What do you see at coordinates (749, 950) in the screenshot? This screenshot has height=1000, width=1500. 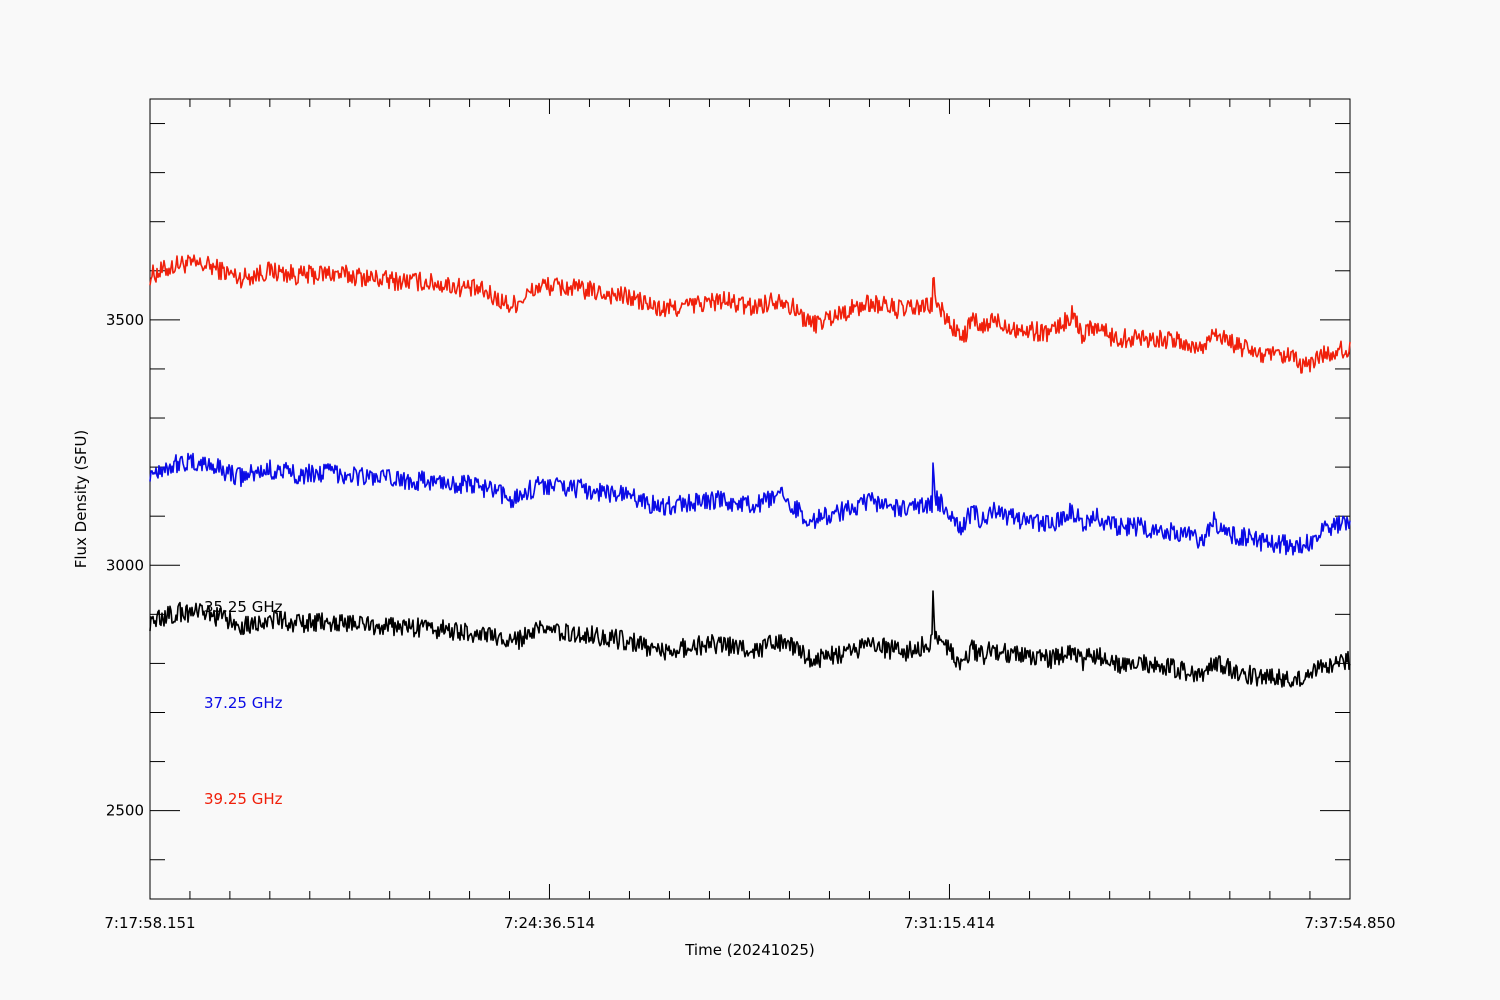 I see `x-axis-title: Time (20241025)` at bounding box center [749, 950].